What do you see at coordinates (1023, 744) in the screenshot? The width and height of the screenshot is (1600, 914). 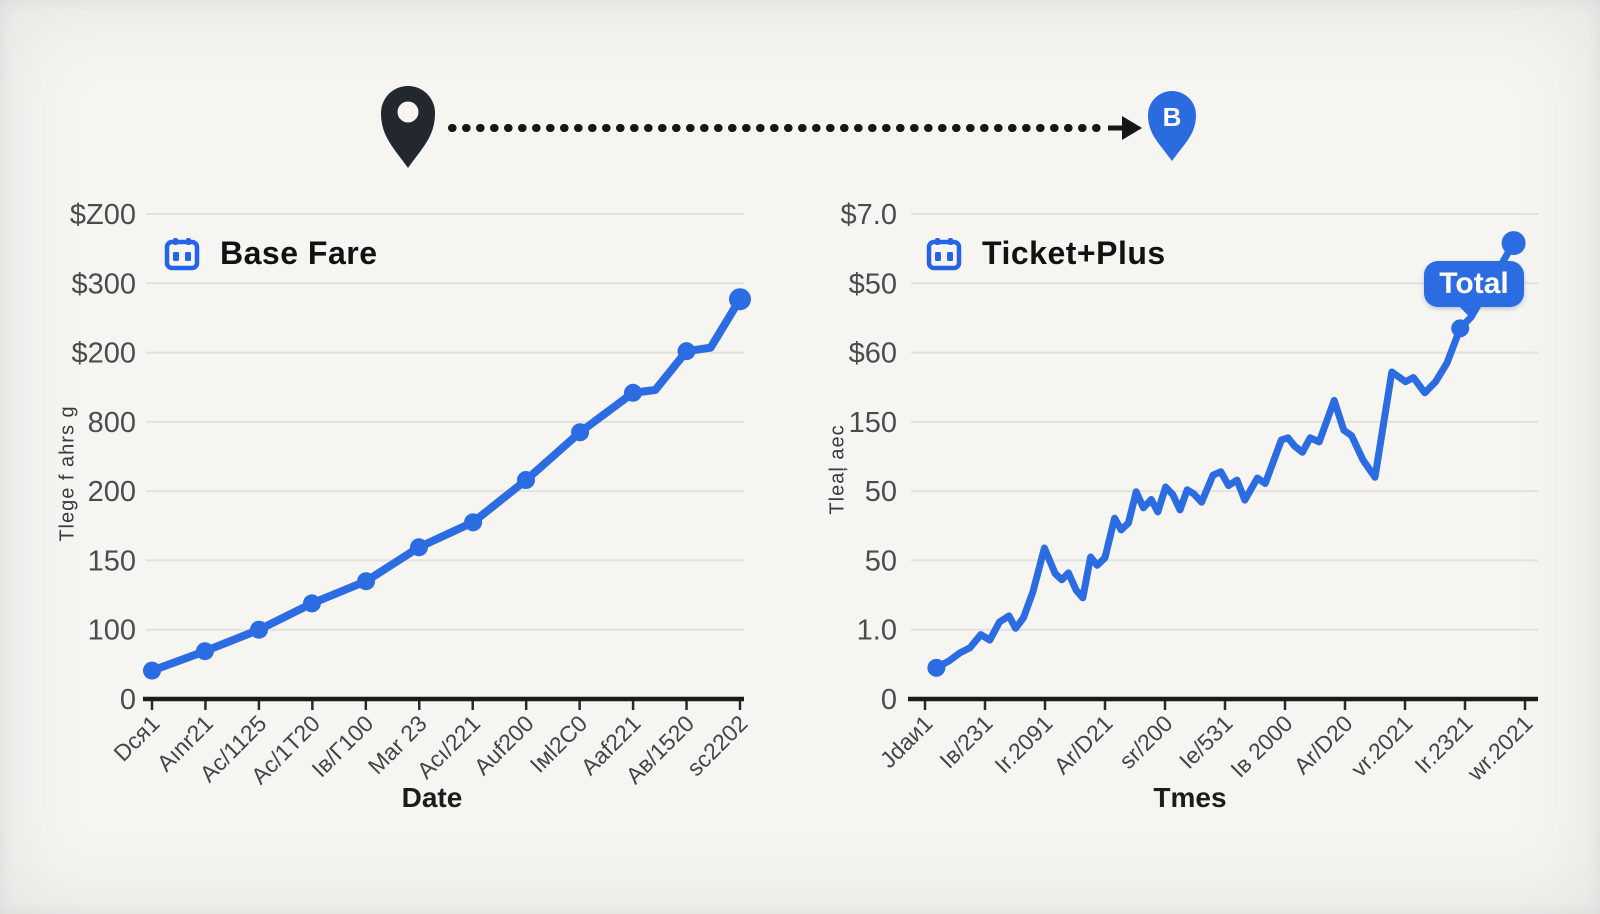 I see `x-tick-label: Ir.2091` at bounding box center [1023, 744].